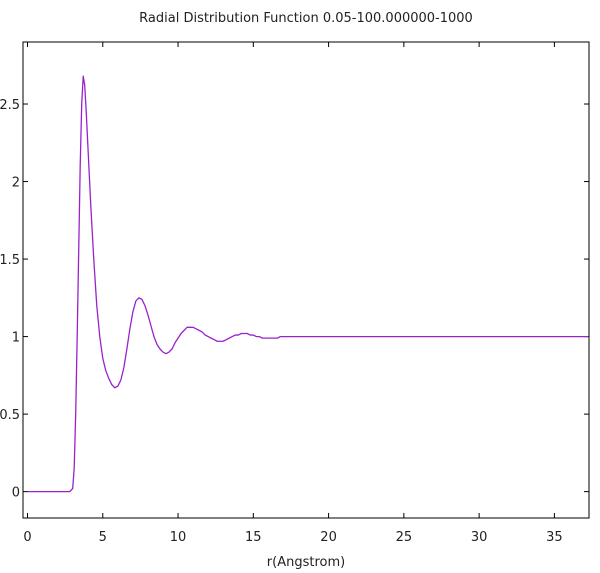 The width and height of the screenshot is (600, 573). What do you see at coordinates (16, 183) in the screenshot?
I see `y-tick-label: 2` at bounding box center [16, 183].